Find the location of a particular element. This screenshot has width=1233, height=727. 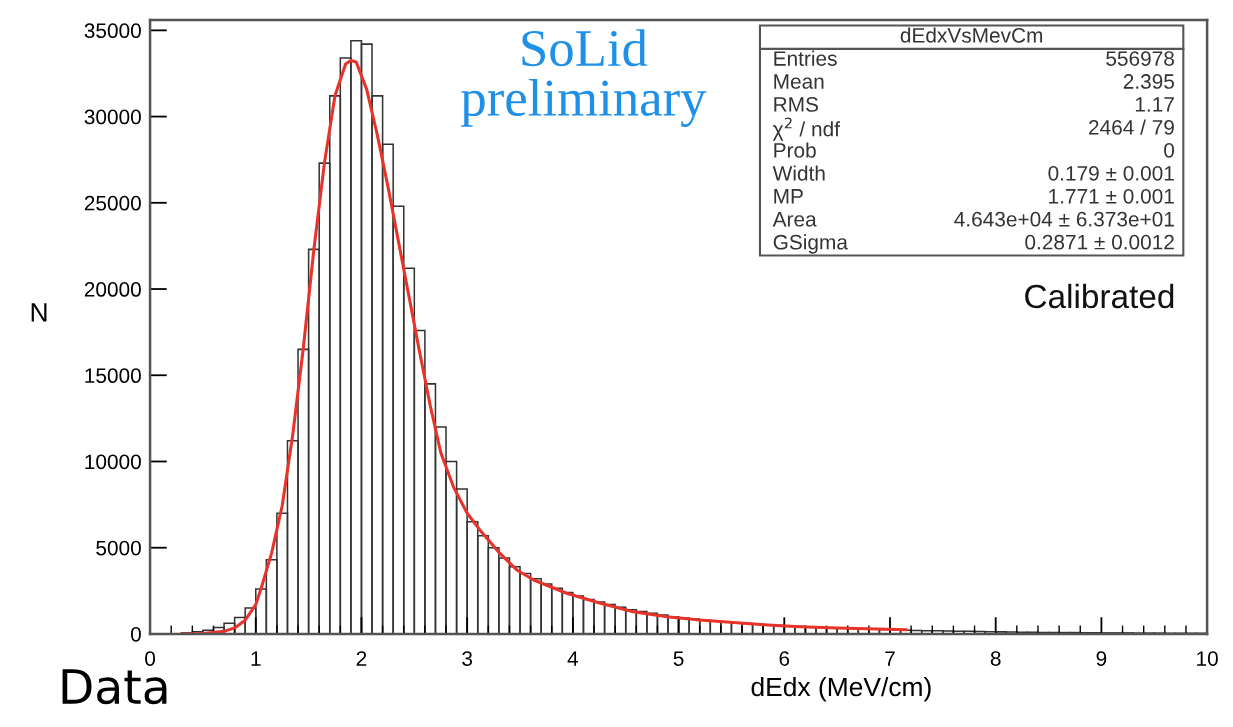

annotation: Entries is located at coordinates (805, 58).